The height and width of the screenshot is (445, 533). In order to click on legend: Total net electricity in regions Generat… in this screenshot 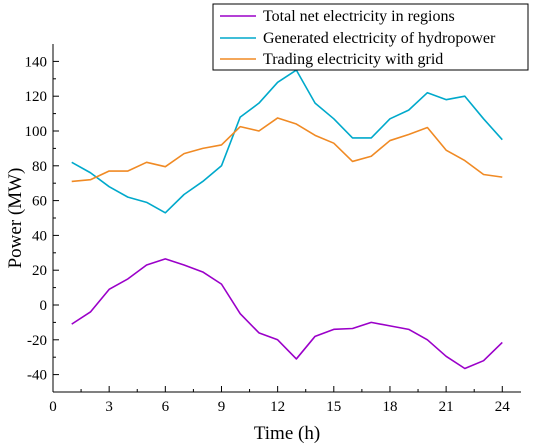, I will do `click(370, 37)`.